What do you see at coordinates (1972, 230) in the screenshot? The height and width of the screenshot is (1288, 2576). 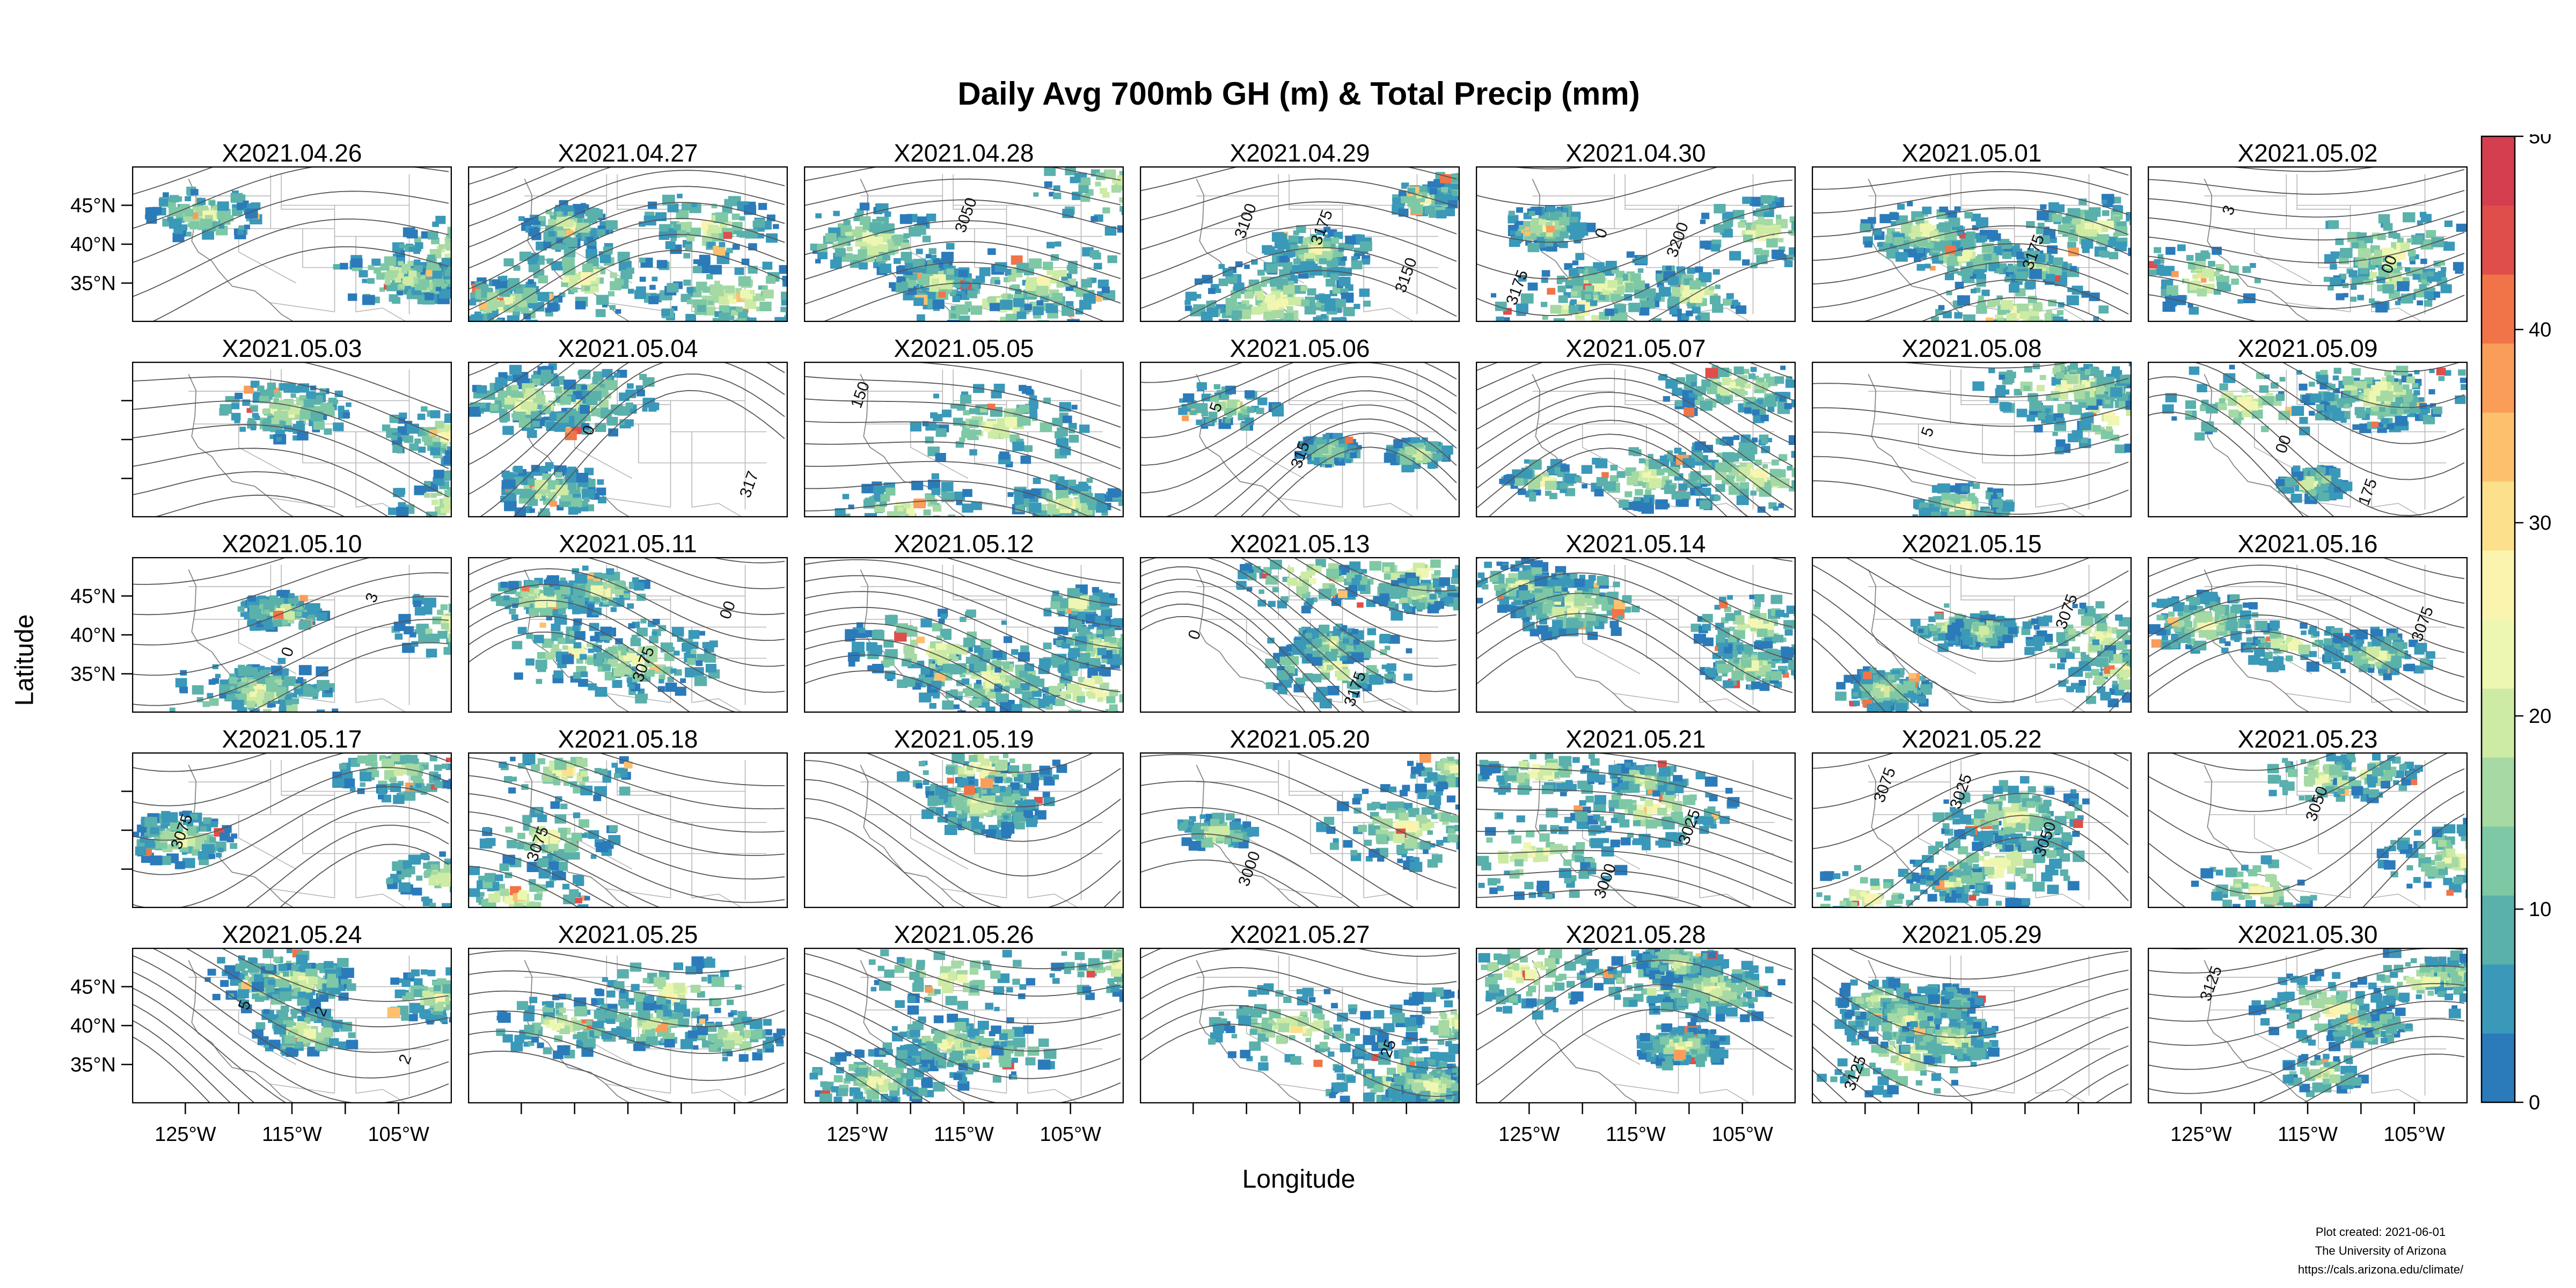 I see `map-panel: X2021.05.01 3175` at bounding box center [1972, 230].